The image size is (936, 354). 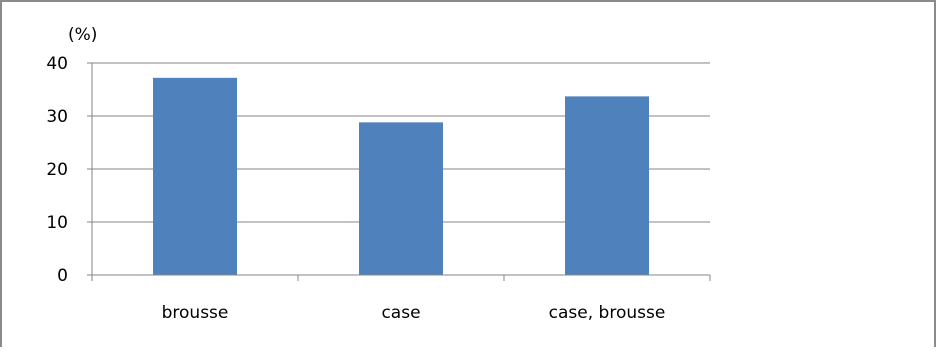 What do you see at coordinates (195, 176) in the screenshot?
I see `bar-brousse` at bounding box center [195, 176].